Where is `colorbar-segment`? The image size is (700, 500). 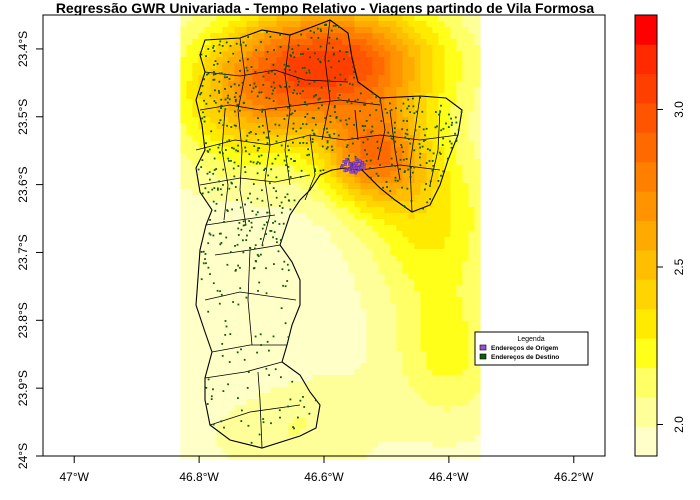
colorbar-segment is located at coordinates (646, 206).